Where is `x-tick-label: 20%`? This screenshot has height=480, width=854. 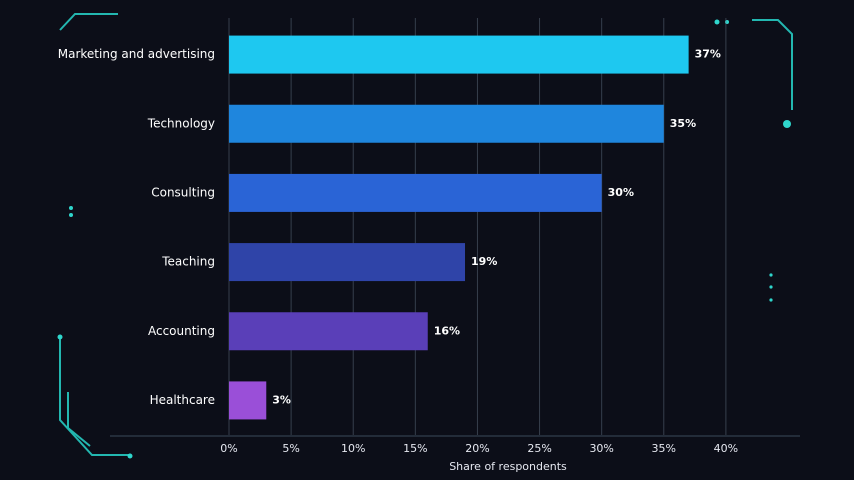 x-tick-label: 20% is located at coordinates (477, 448).